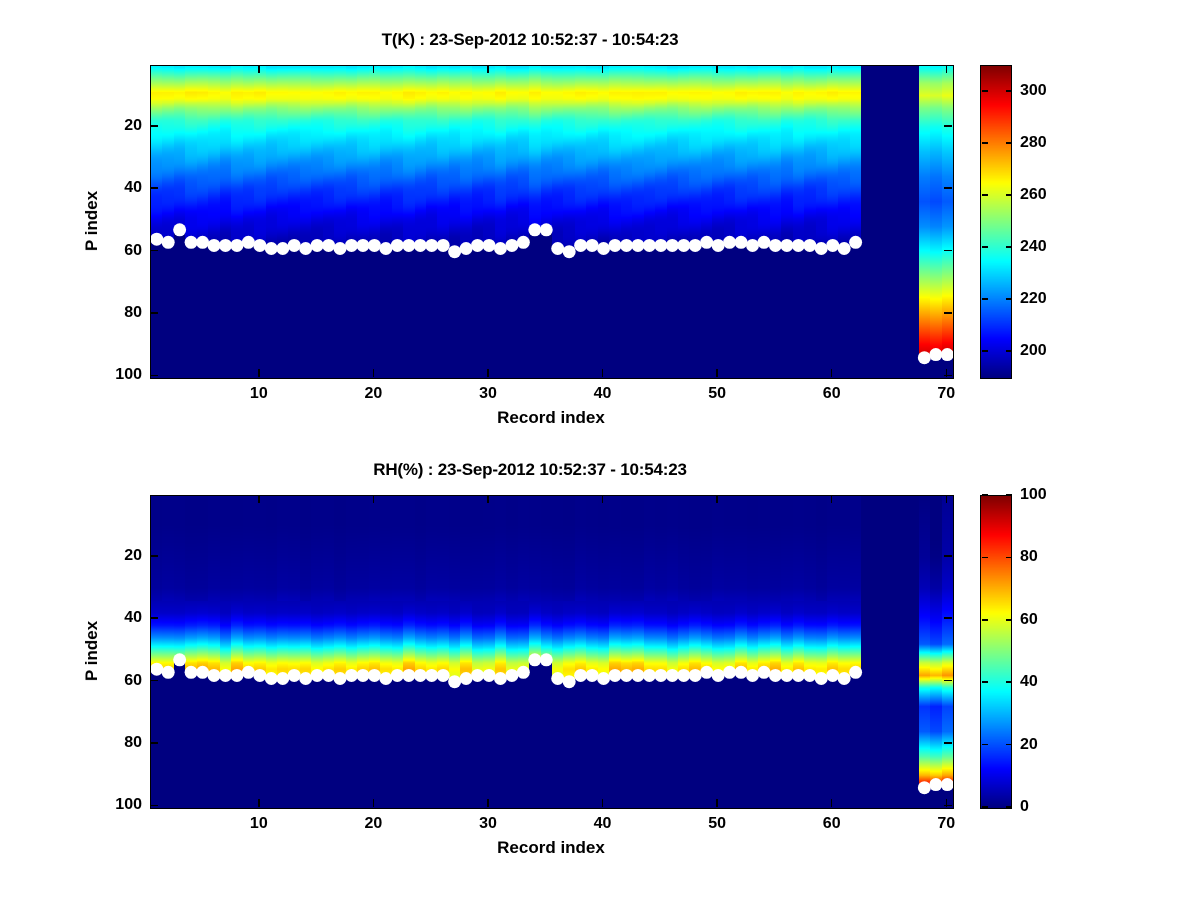 This screenshot has width=1200, height=900. I want to click on xtick-label: 10, so click(258, 823).